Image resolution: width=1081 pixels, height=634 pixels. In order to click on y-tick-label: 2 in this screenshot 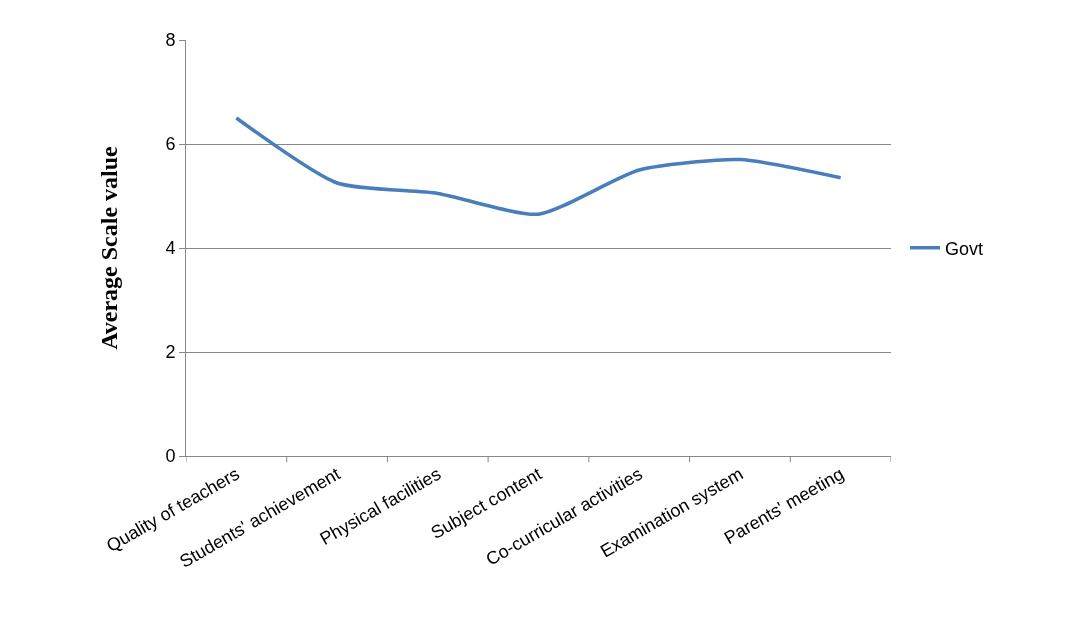, I will do `click(170, 352)`.